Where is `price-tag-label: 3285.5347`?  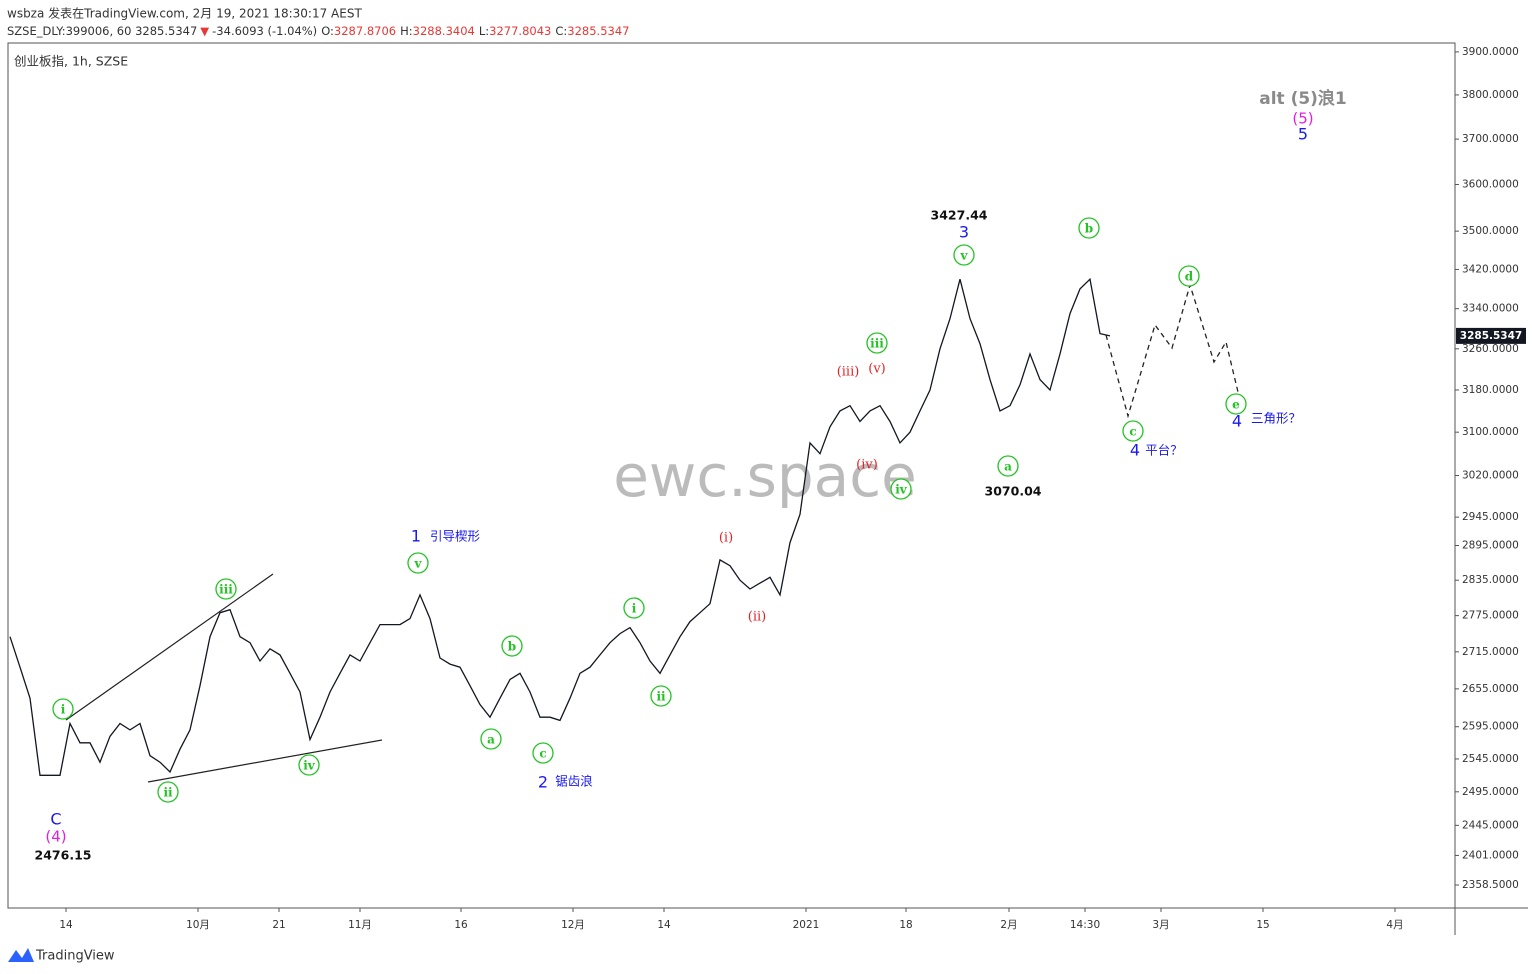 price-tag-label: 3285.5347 is located at coordinates (1491, 336).